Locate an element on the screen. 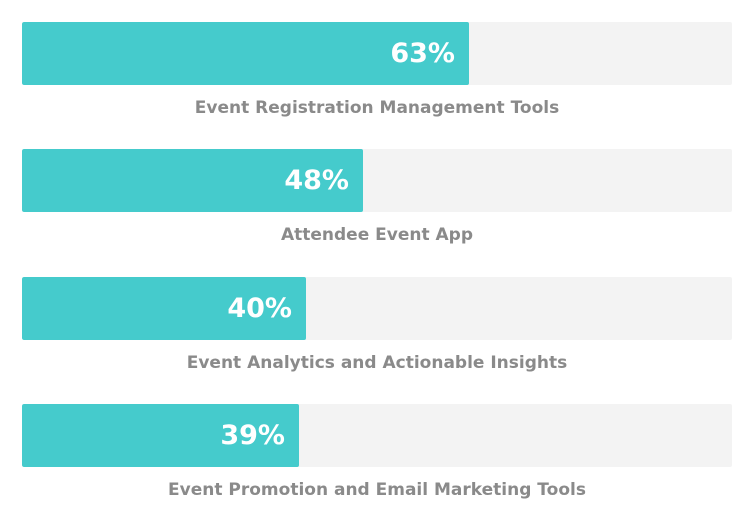  bar-value-label: 39% is located at coordinates (252, 435).